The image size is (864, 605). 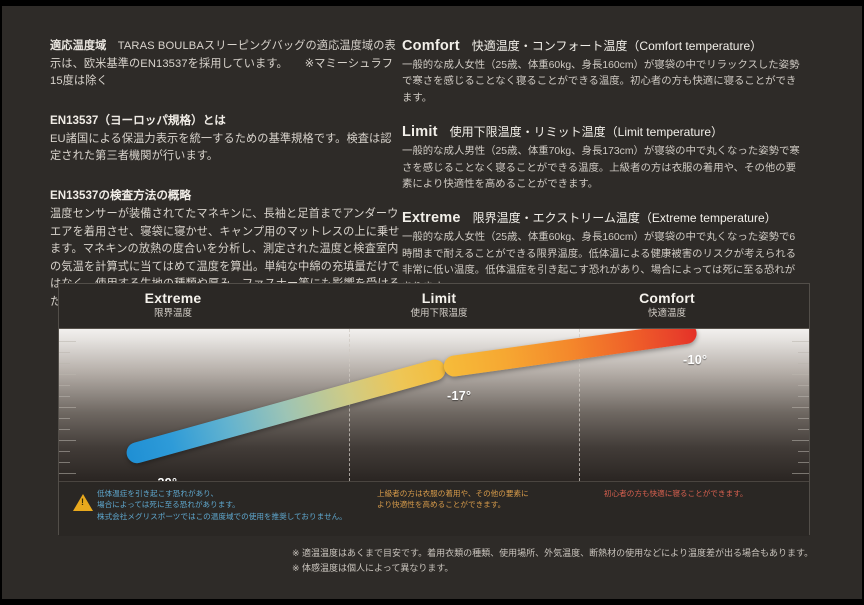 What do you see at coordinates (624, 218) in the screenshot?
I see `definition-extreme-jp: 限界温度・エクストリーム温度（Extreme temperature）` at bounding box center [624, 218].